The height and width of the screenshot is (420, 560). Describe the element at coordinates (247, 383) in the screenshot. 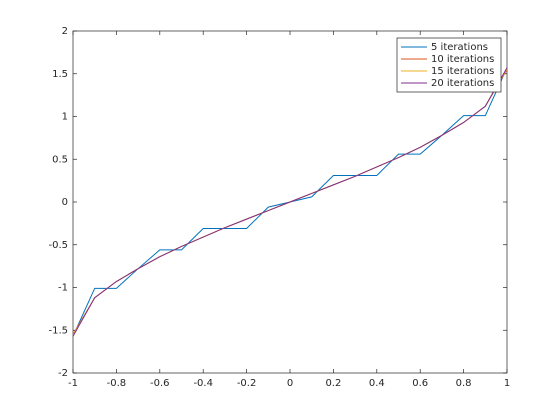

I see `x-tick-label: -0.2` at that location.